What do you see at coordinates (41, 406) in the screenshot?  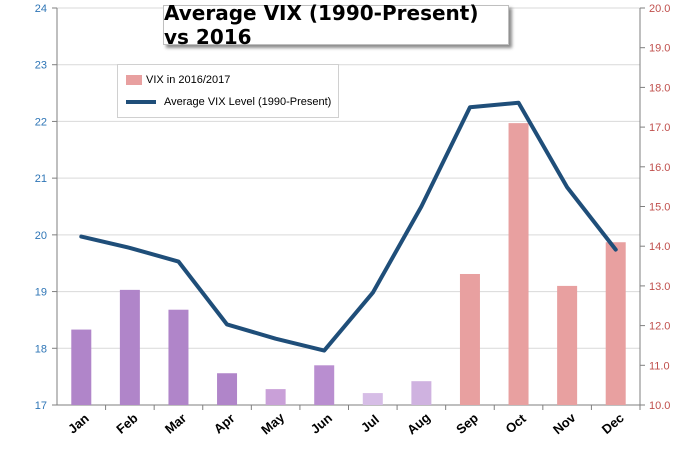 I see `left-tick-label: 17` at bounding box center [41, 406].